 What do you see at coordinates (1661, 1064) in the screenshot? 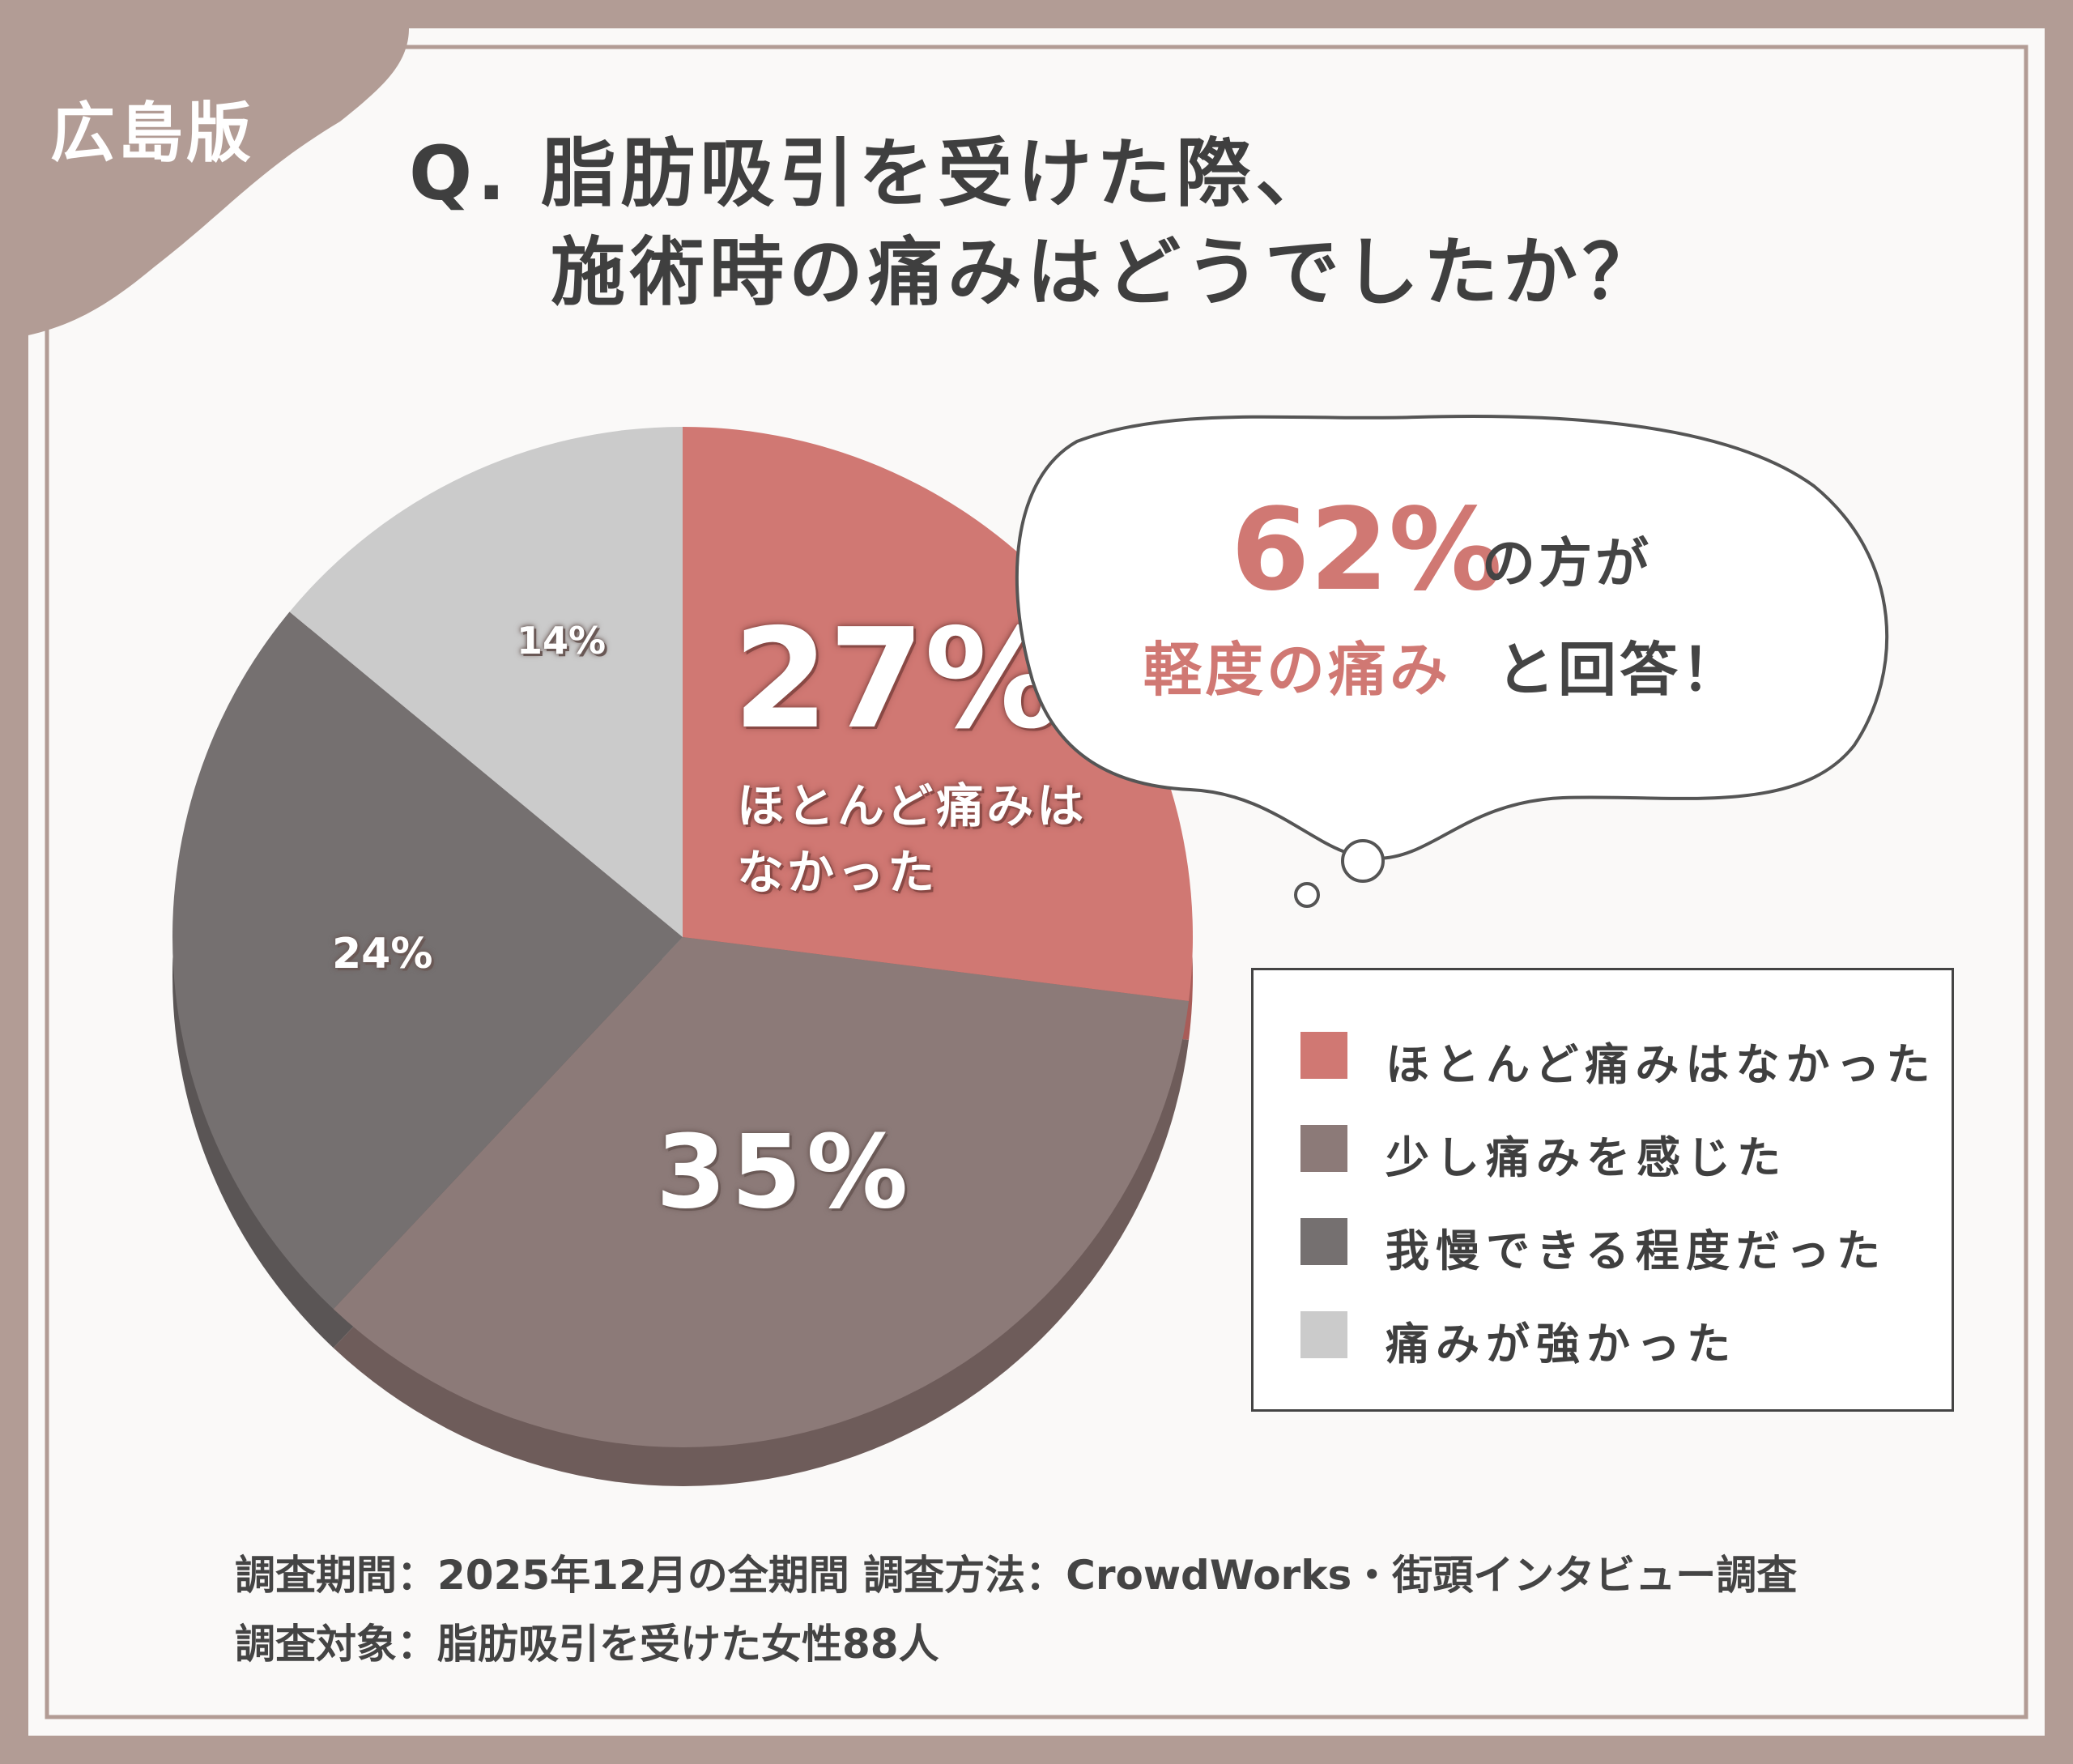
I see `legend-label-none: ほとんど痛みはなかった` at bounding box center [1661, 1064].